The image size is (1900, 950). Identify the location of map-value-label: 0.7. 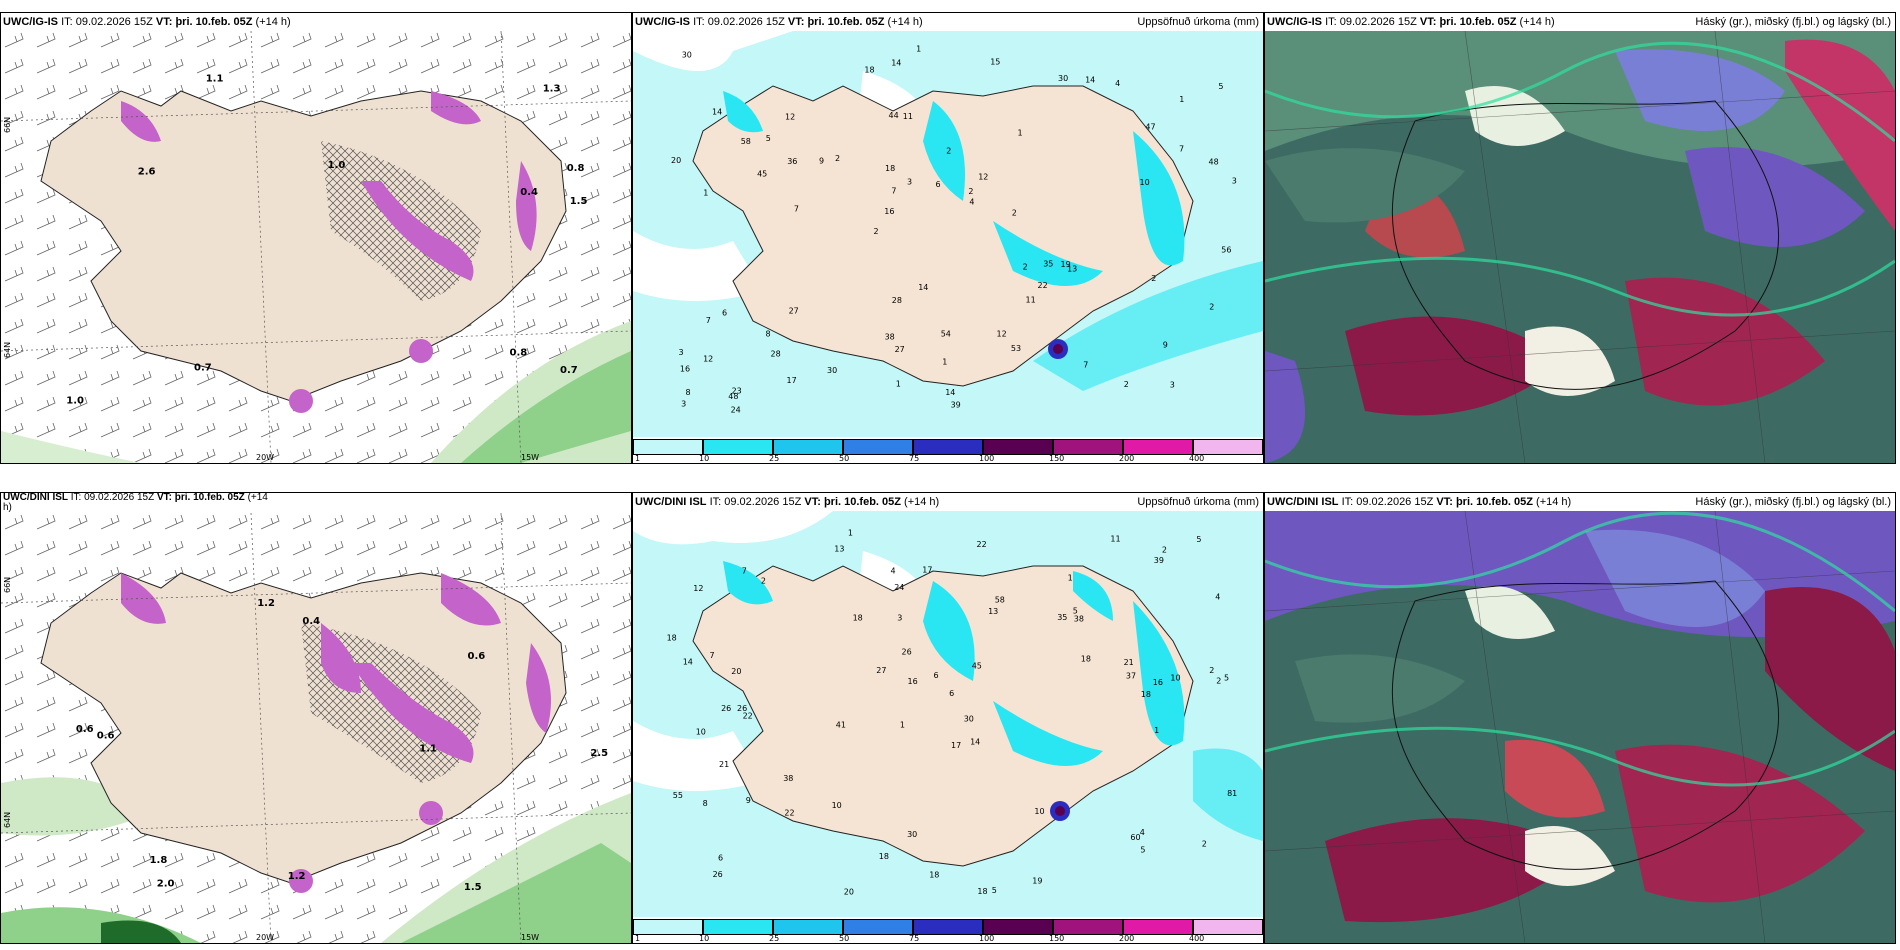
(569, 370).